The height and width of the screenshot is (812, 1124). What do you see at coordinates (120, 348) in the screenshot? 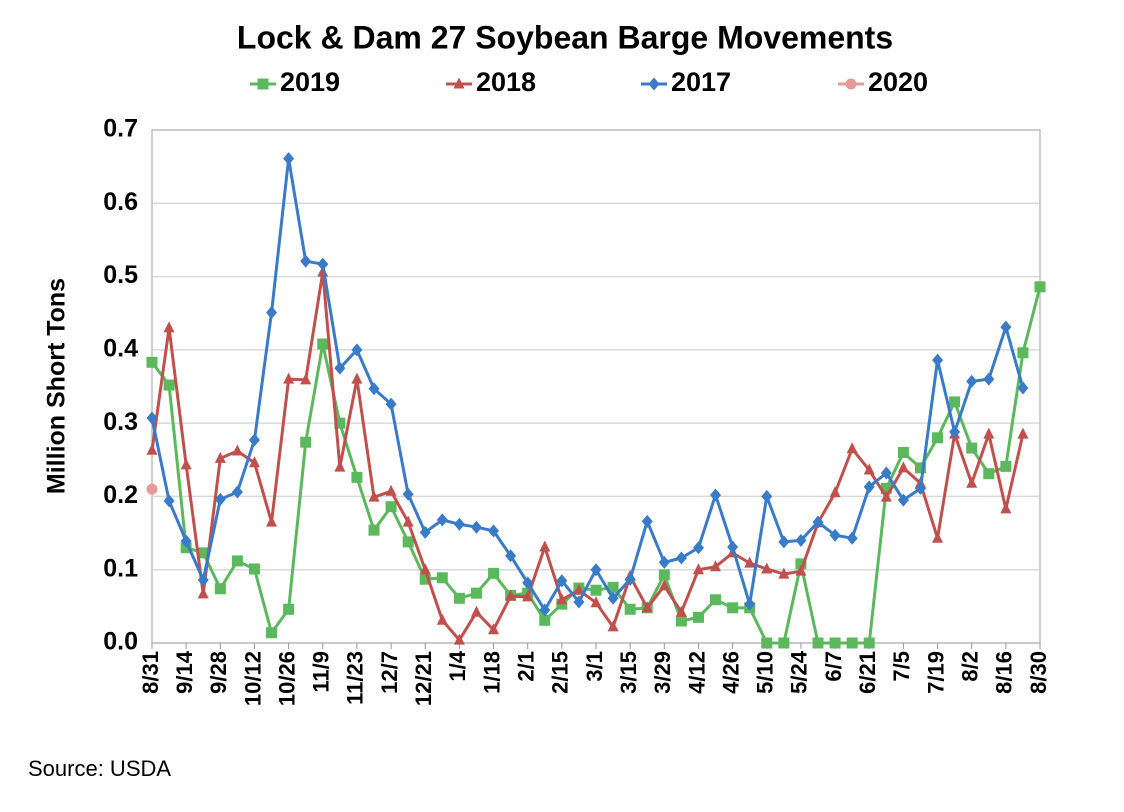
I see `y-tick-label: 0.4` at bounding box center [120, 348].